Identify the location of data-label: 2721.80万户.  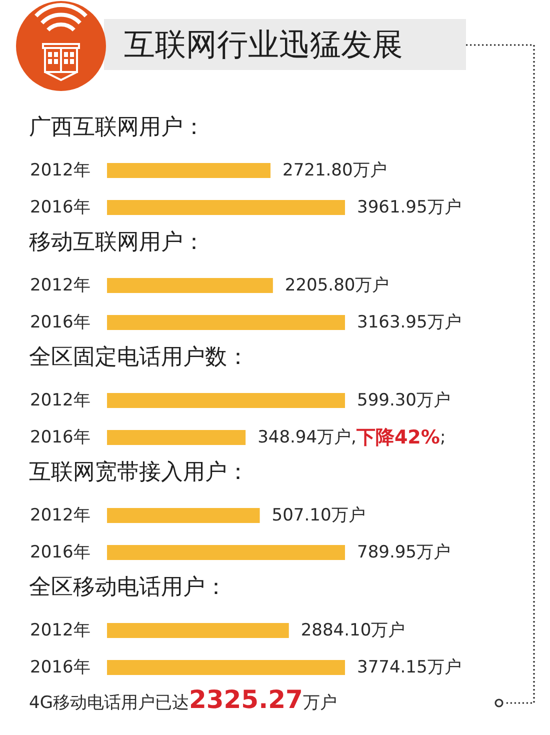
(334, 170).